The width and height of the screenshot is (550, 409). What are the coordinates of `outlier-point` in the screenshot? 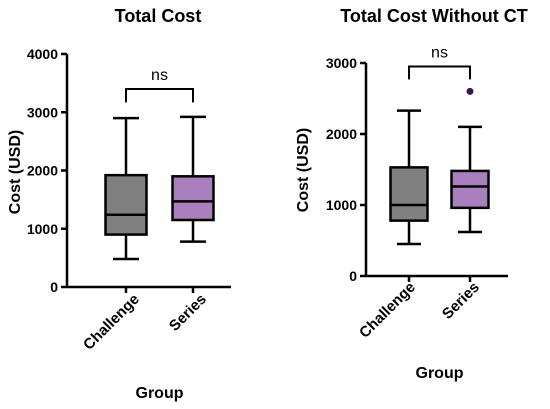 It's located at (470, 91).